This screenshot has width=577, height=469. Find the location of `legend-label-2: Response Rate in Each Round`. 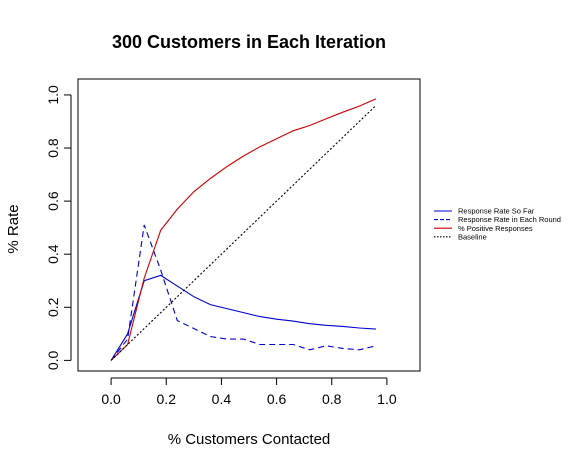

legend-label-2: Response Rate in Each Round is located at coordinates (509, 219).